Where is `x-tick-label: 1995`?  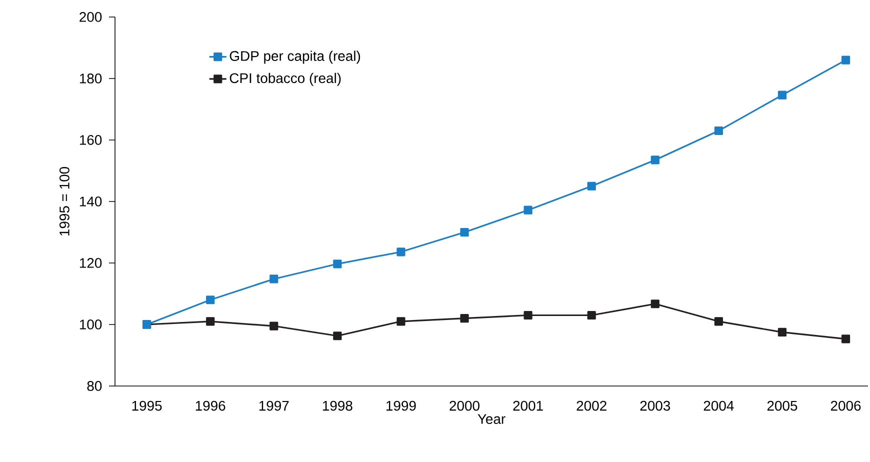 x-tick-label: 1995 is located at coordinates (147, 405).